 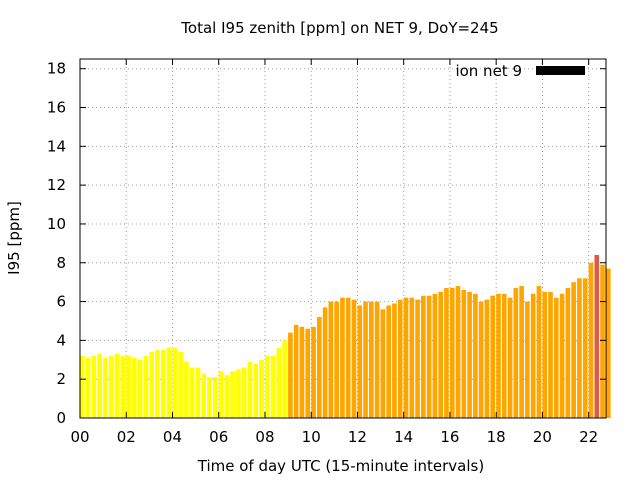 I want to click on legend: ion net 9, so click(x=520, y=71).